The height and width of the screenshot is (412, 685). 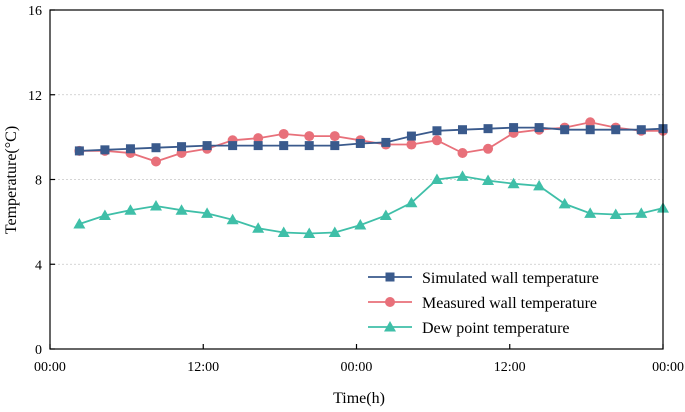 I want to click on legend-label: Dew point temperature, so click(x=496, y=328).